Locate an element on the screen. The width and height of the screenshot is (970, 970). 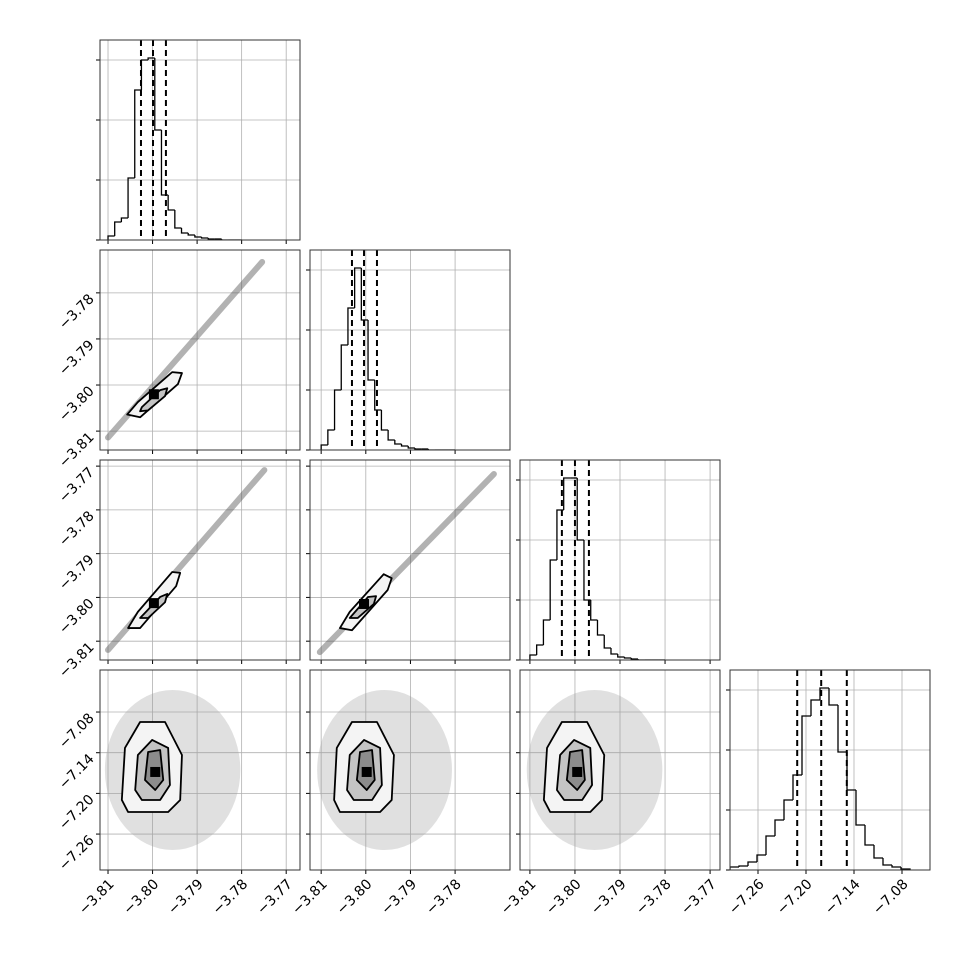
x-tick-label: −7.08 is located at coordinates (891, 897).